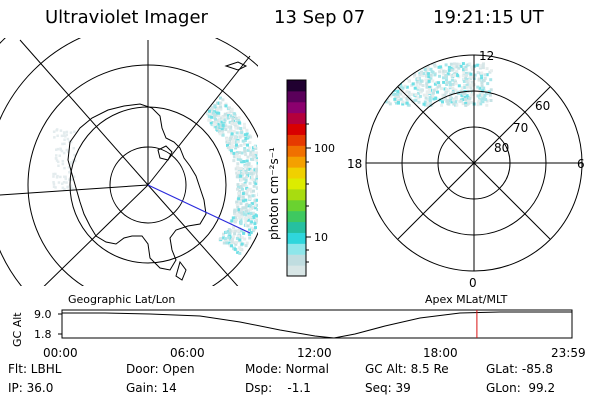 This screenshot has width=600, height=400. I want to click on timeline-xtick-2359: 23:59, so click(568, 353).